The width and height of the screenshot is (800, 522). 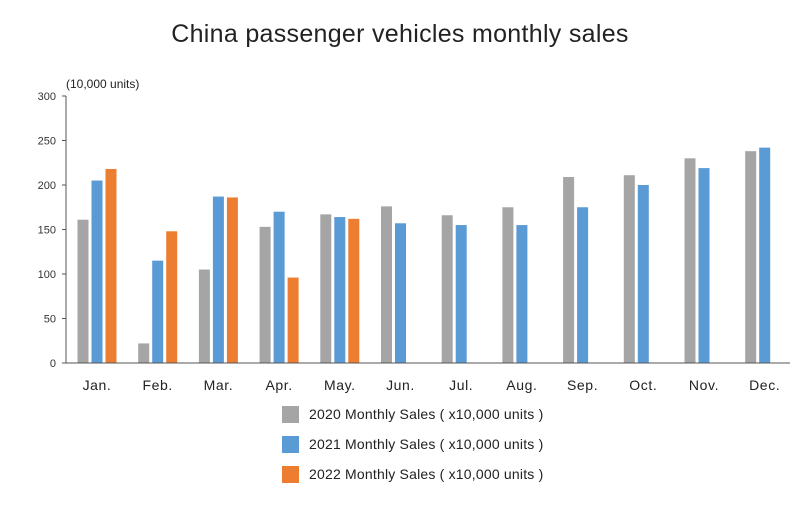 What do you see at coordinates (400, 34) in the screenshot?
I see `chart-title: China passenger vehicles monthly sales` at bounding box center [400, 34].